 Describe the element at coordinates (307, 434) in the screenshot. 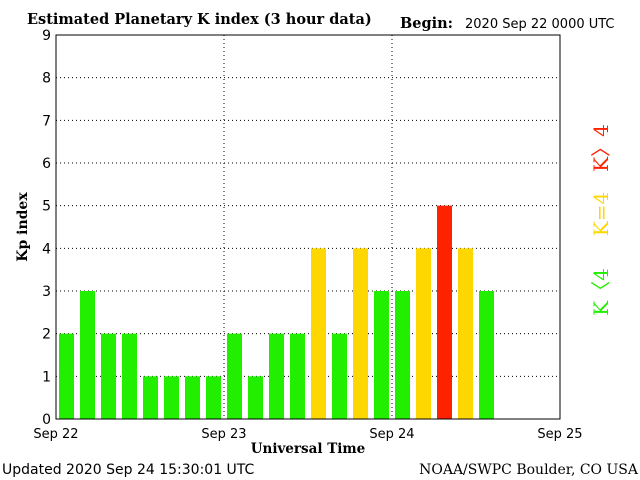

I see `x-tick-labels: Sep 22 Sep 23 Sep 24 Sep 25` at that location.